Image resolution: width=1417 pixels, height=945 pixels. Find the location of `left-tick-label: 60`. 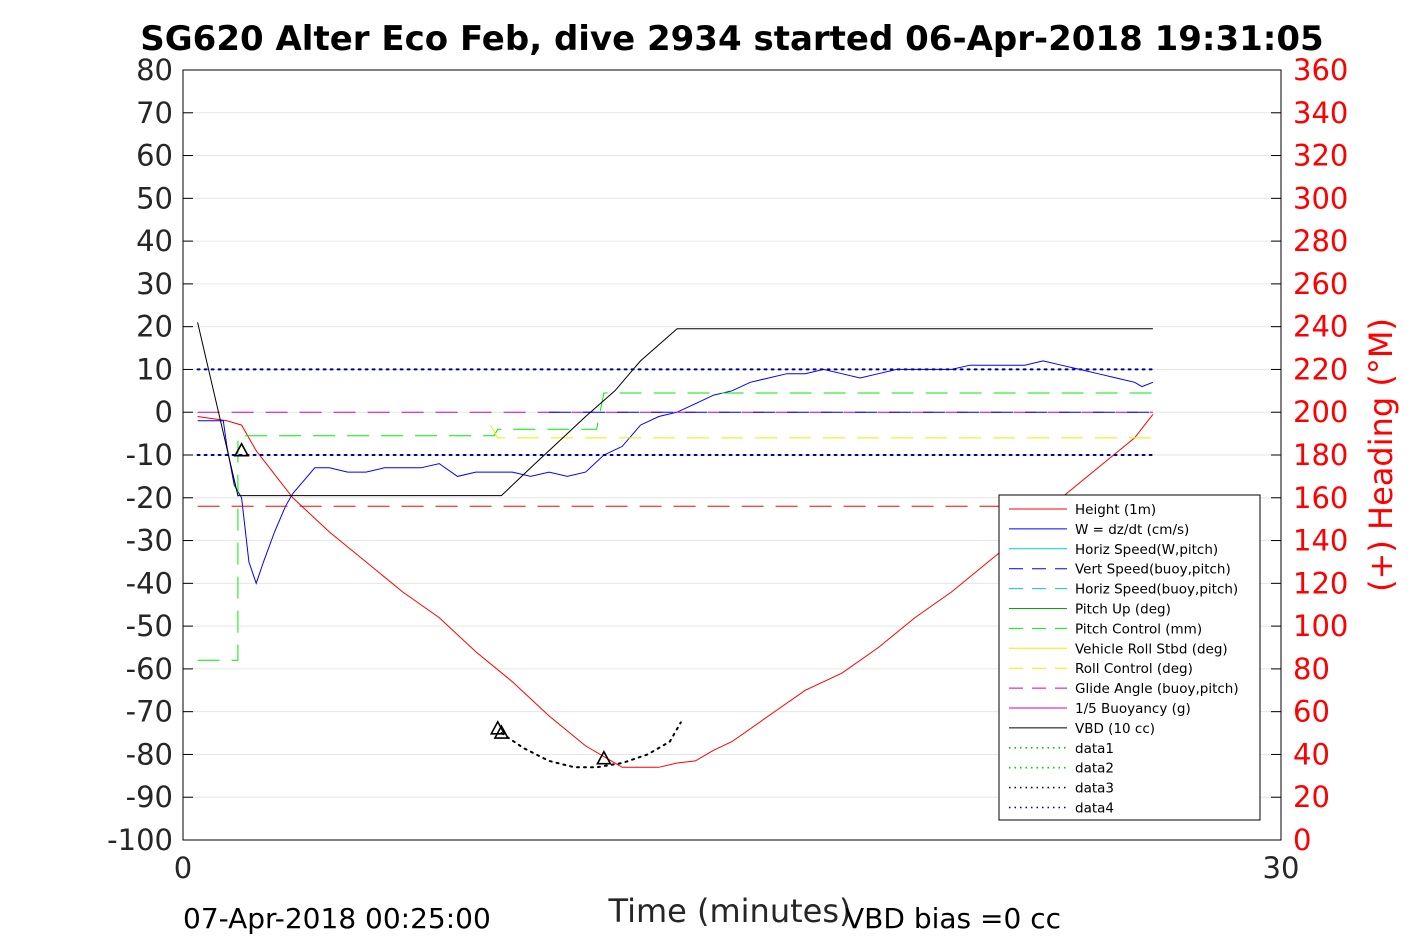

left-tick-label: 60 is located at coordinates (154, 156).